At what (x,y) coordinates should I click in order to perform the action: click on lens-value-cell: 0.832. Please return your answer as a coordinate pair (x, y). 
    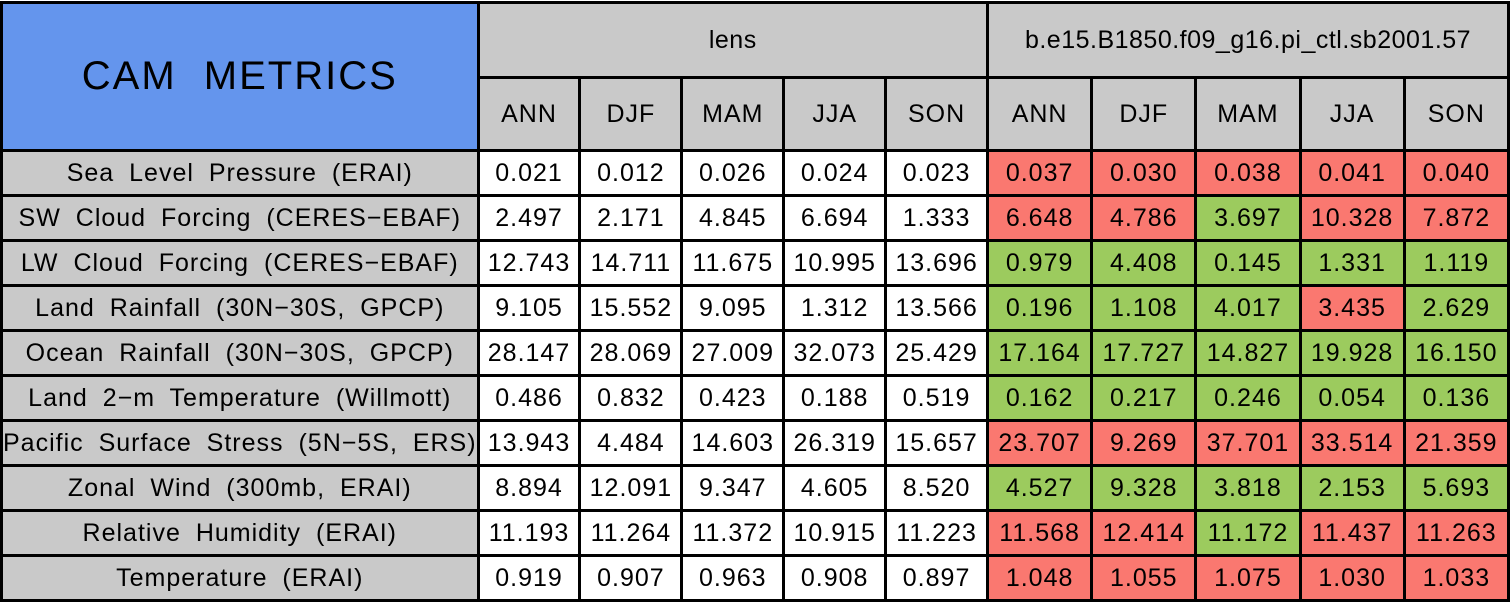
    Looking at the image, I should click on (631, 398).